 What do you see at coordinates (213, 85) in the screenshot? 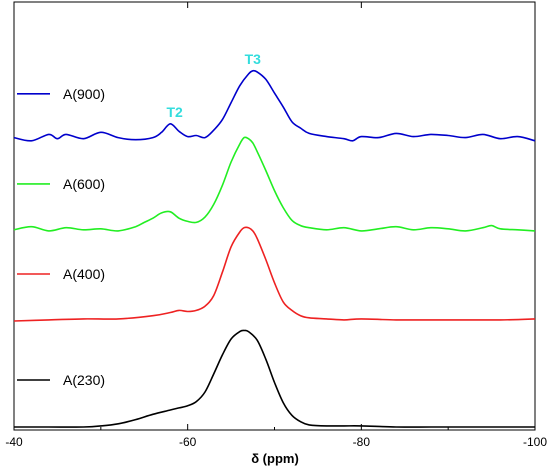
I see `annotations-group: T2 T3` at bounding box center [213, 85].